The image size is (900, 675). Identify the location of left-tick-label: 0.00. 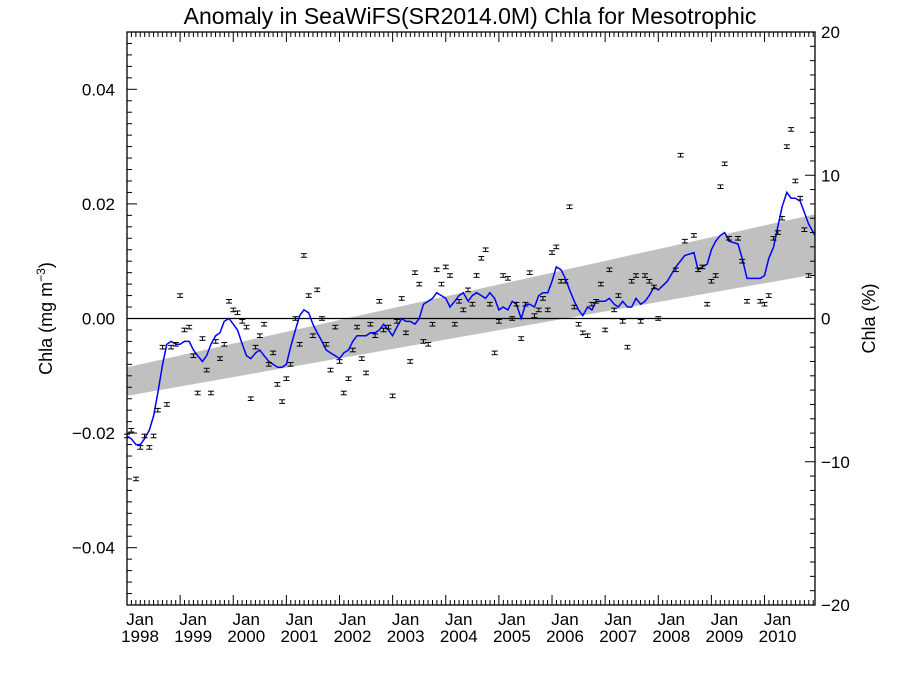
(98, 319).